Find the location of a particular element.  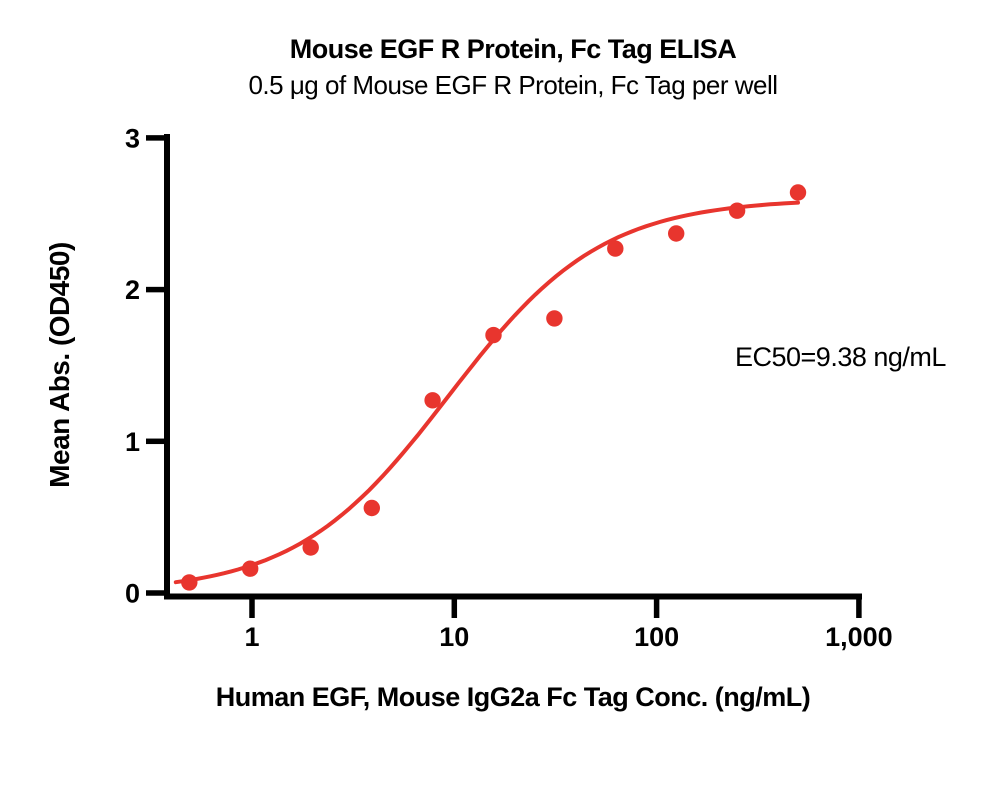

x-tick-label: 10 is located at coordinates (454, 637).